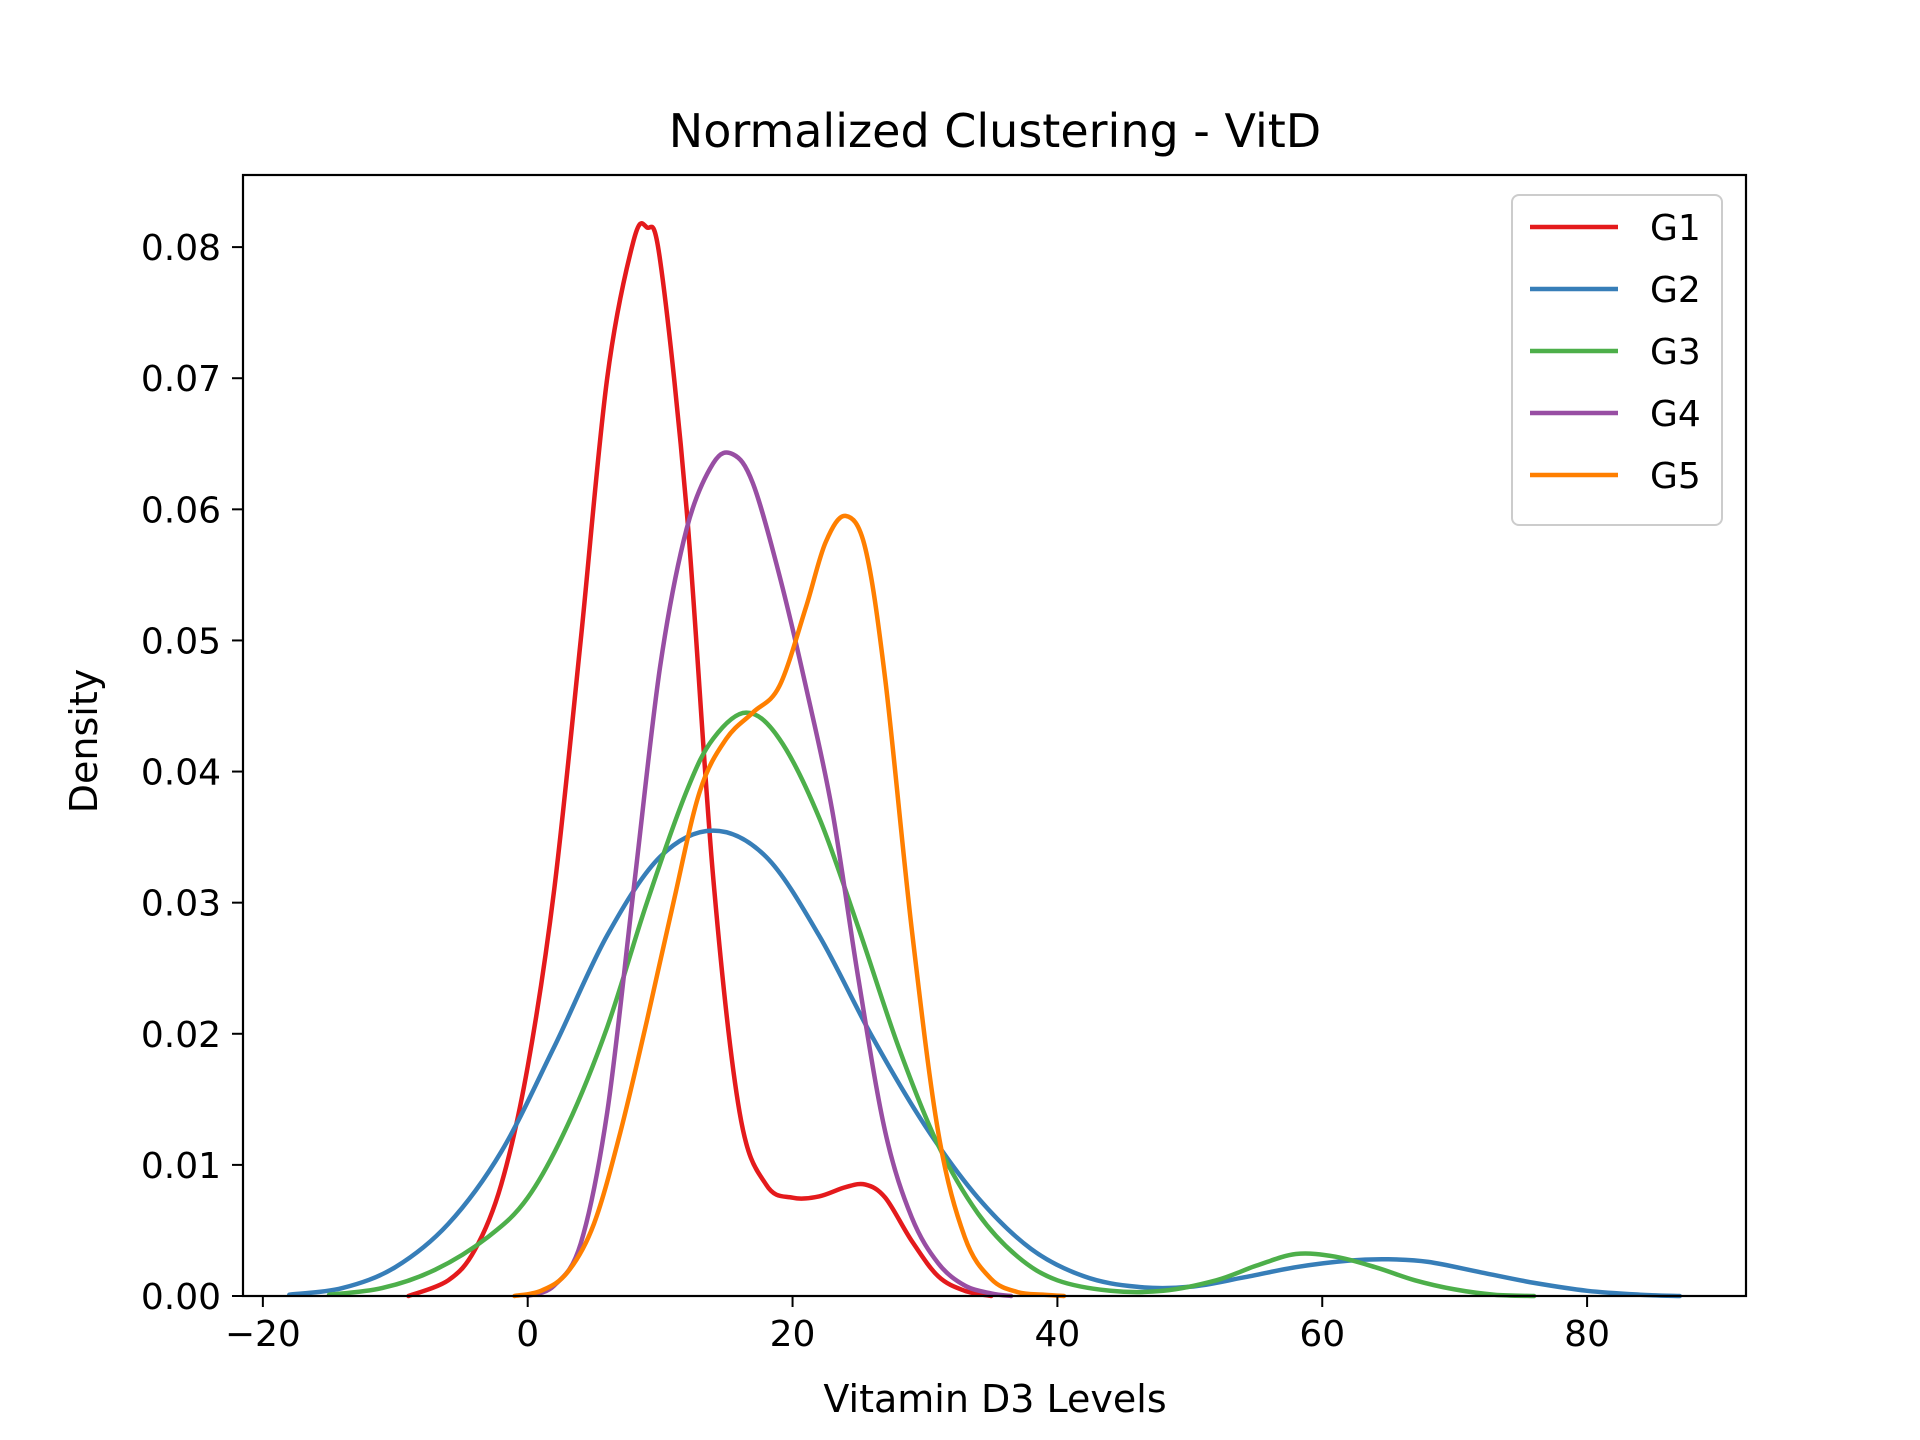 This screenshot has height=1440, width=1920. What do you see at coordinates (181, 510) in the screenshot?
I see `y-tick-label: 0.06` at bounding box center [181, 510].